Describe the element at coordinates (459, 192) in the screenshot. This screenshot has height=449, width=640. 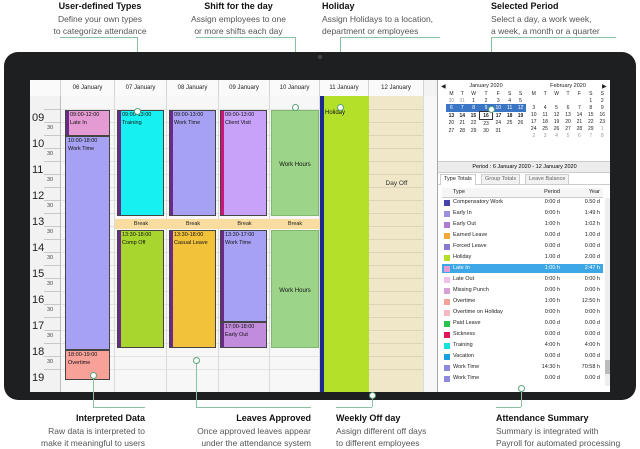
I see `col-type: Type` at that location.